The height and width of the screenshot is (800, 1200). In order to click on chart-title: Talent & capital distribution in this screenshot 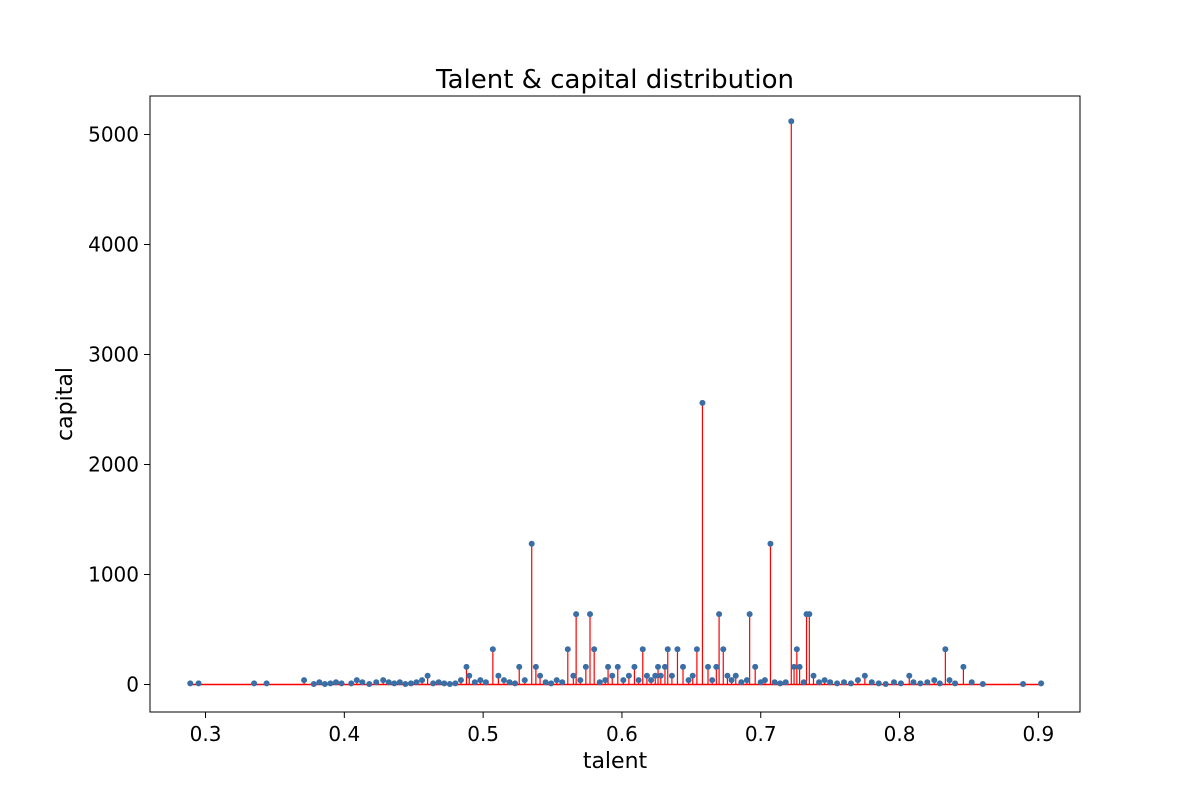, I will do `click(614, 80)`.